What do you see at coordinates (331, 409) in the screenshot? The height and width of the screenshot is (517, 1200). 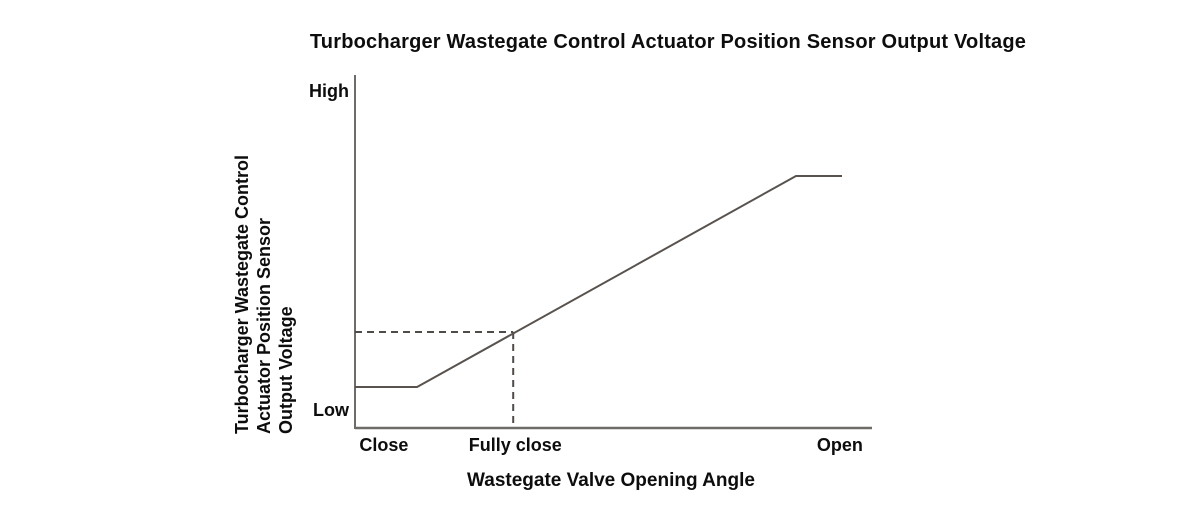 I see `y-tick-low: Low` at bounding box center [331, 409].